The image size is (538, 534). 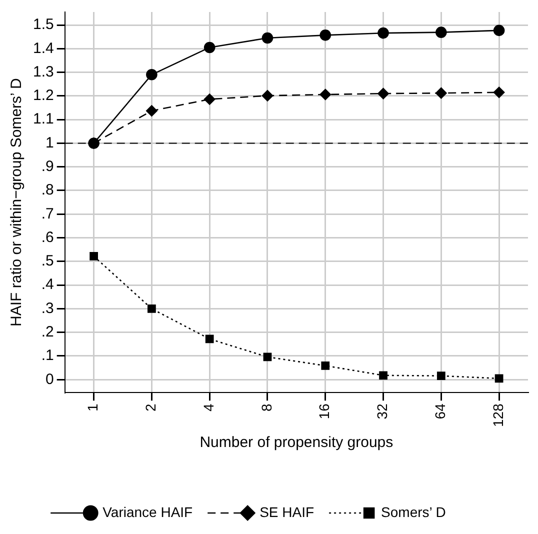 What do you see at coordinates (47, 261) in the screenshot?
I see `y-tick-label: .5` at bounding box center [47, 261].